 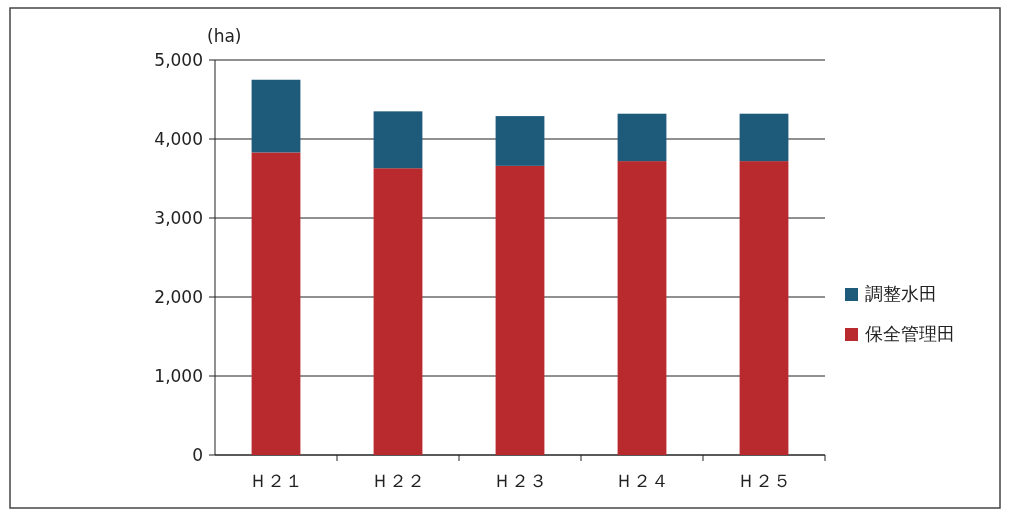 What do you see at coordinates (910, 333) in the screenshot?
I see `legend-label: 保全管理田` at bounding box center [910, 333].